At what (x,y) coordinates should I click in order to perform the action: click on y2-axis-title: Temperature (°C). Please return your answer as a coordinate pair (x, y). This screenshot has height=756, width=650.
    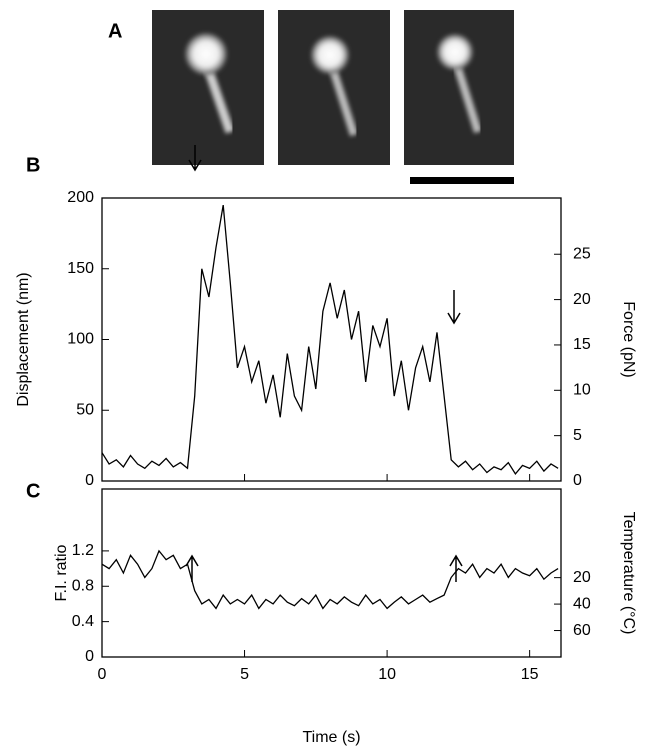
    Looking at the image, I should click on (628, 573).